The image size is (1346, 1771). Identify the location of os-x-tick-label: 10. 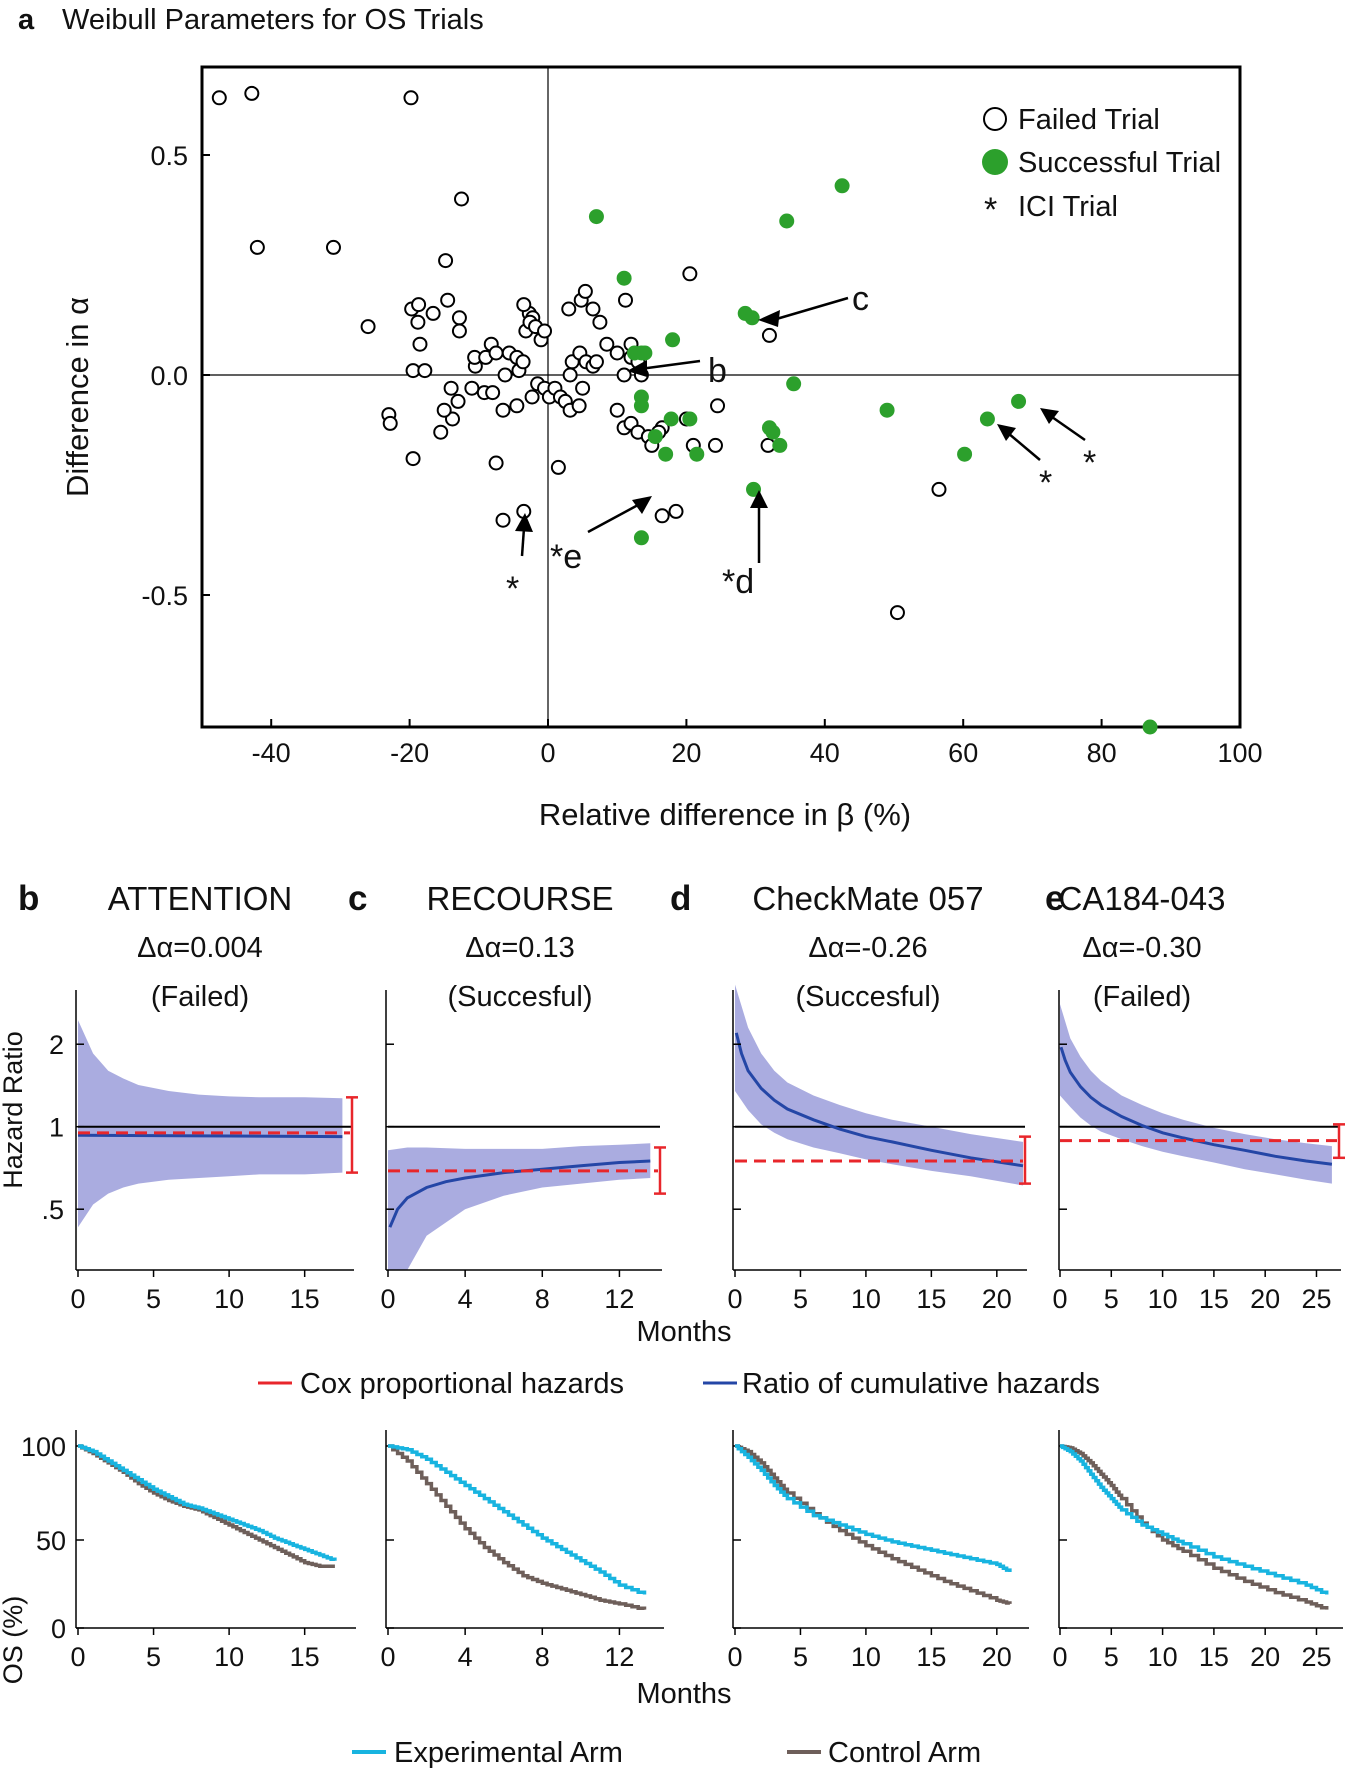
(866, 1657).